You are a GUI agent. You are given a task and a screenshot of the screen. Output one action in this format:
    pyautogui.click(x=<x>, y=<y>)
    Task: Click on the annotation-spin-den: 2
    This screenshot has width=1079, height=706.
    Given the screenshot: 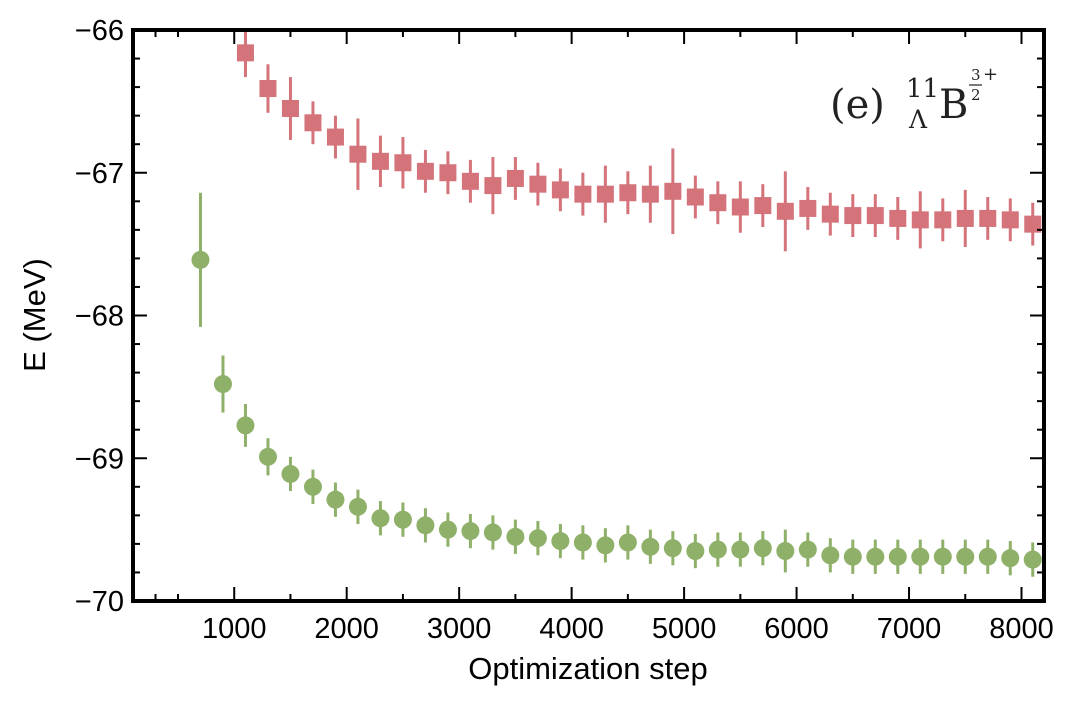 What is the action you would take?
    pyautogui.click(x=976, y=95)
    